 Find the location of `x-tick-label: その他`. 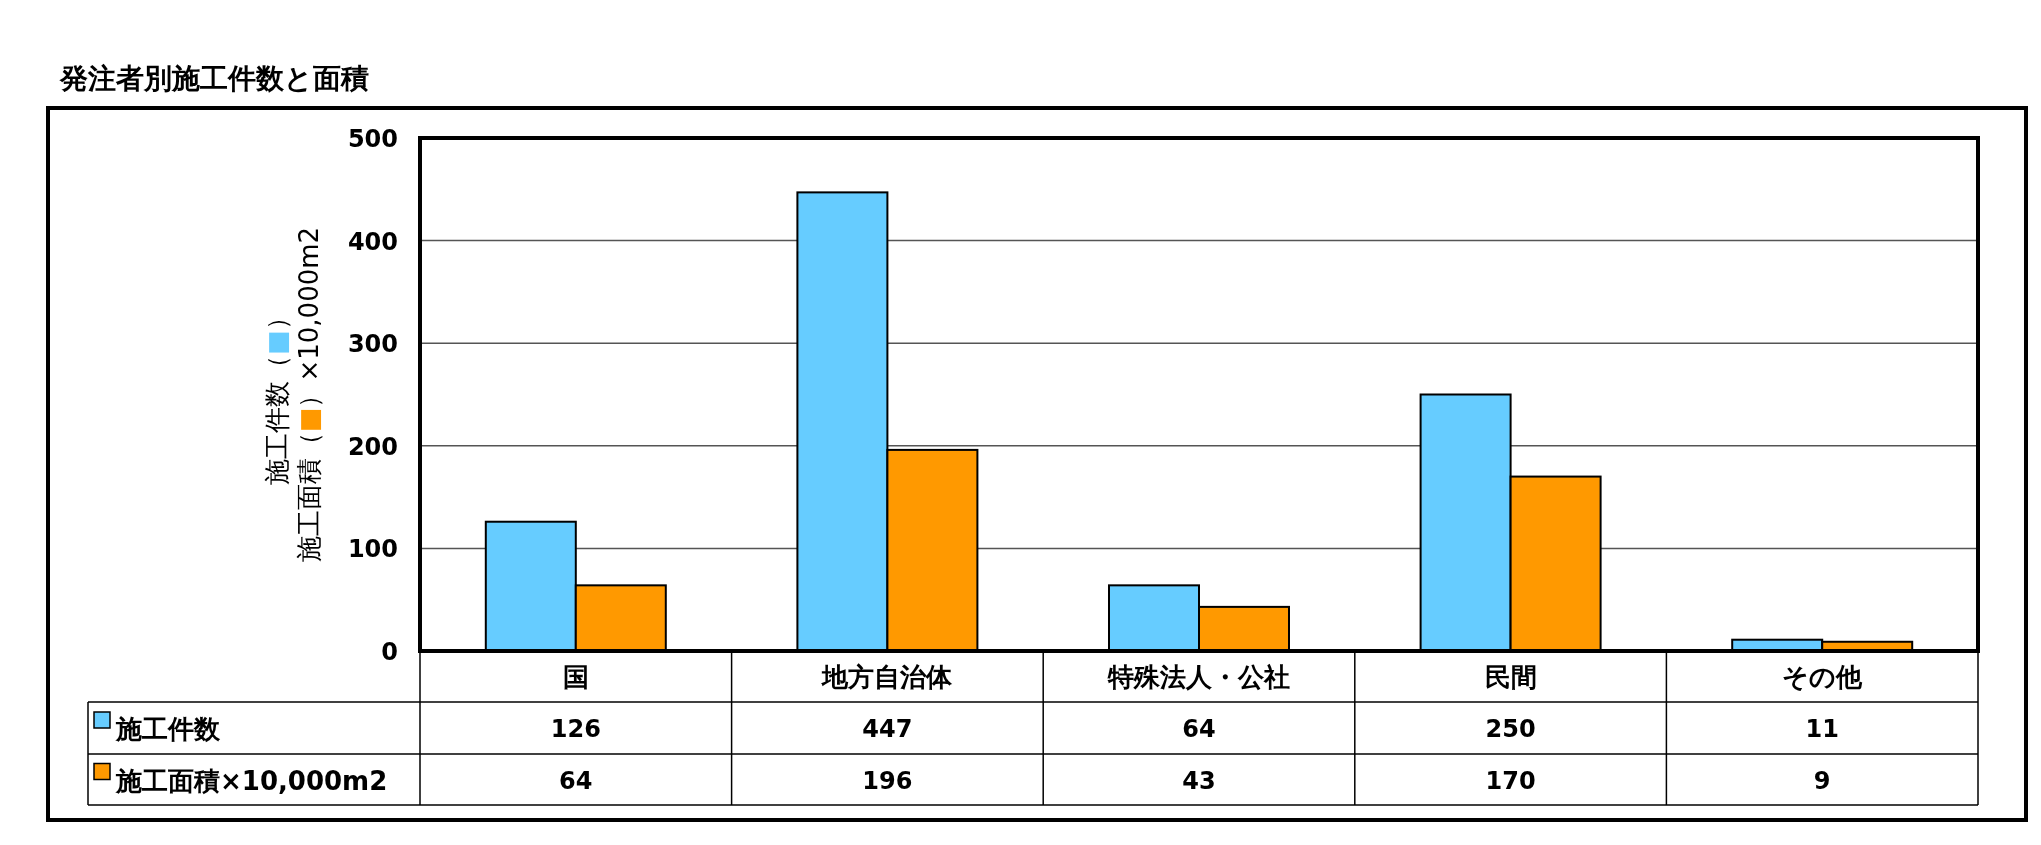

x-tick-label: その他 is located at coordinates (1823, 677).